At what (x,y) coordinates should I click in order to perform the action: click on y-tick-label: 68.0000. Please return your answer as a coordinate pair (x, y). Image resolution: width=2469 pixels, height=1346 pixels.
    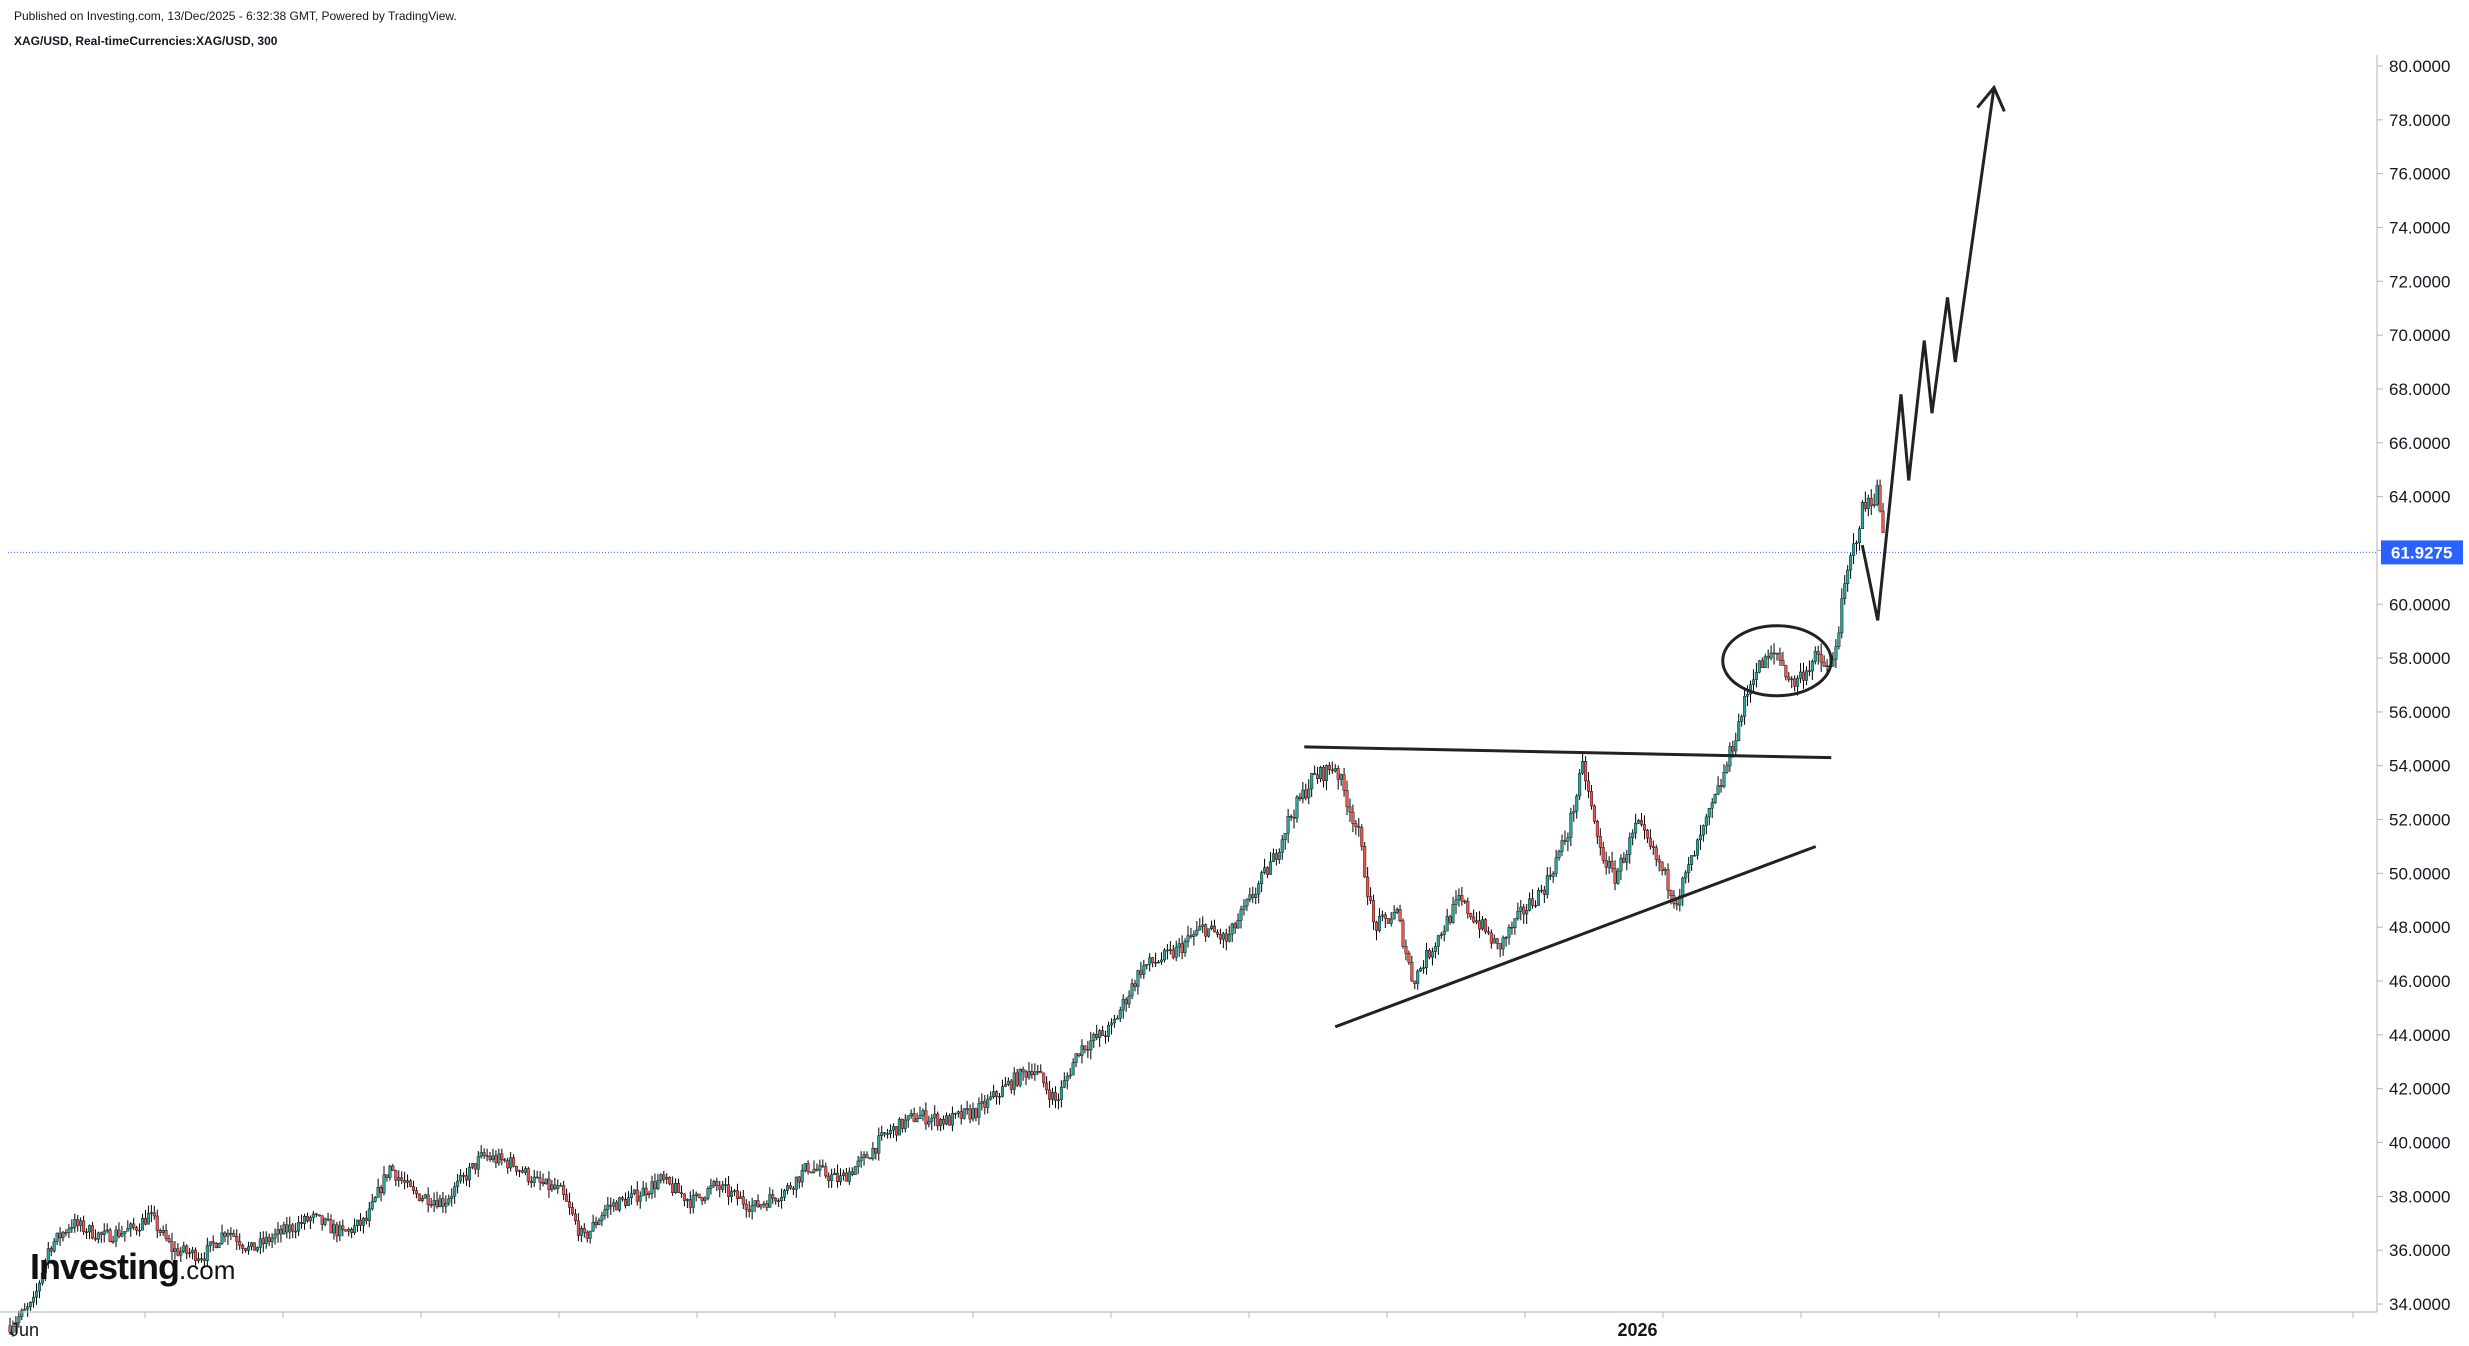
    Looking at the image, I should click on (2419, 389).